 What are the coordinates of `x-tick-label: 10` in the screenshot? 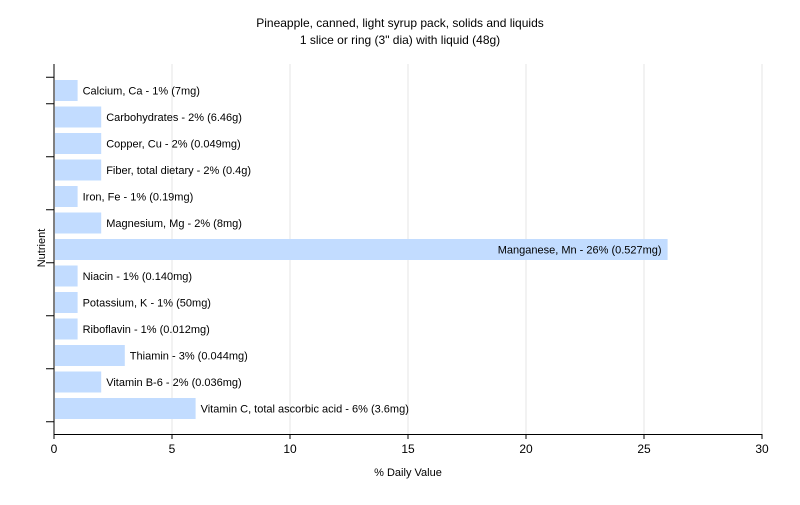 It's located at (290, 449).